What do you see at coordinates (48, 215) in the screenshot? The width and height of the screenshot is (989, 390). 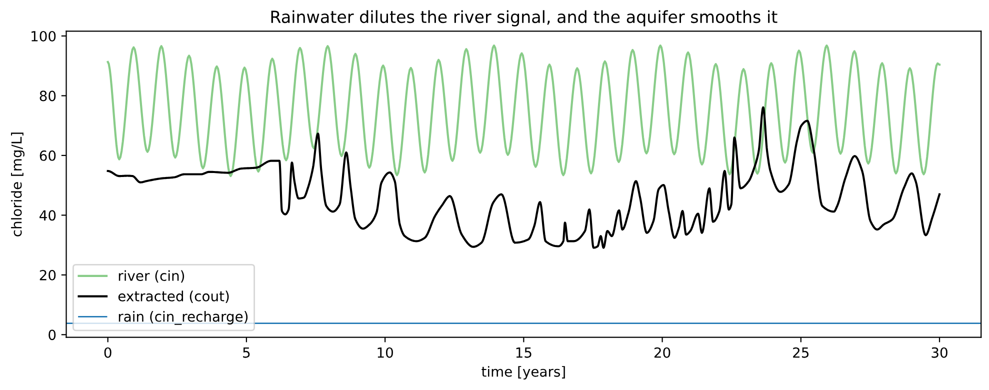 I see `y-tick-label: 40` at bounding box center [48, 215].